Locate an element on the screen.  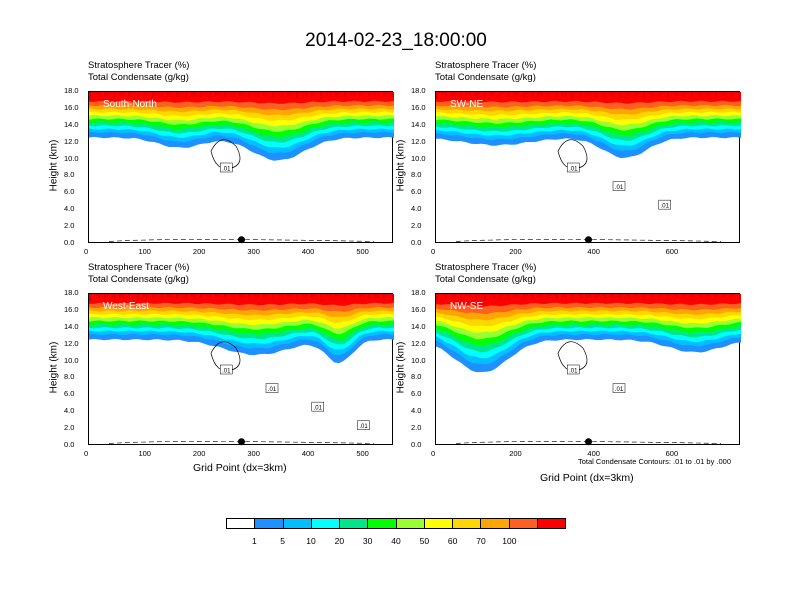
y-tick-label: 10.0 is located at coordinates (71, 360).